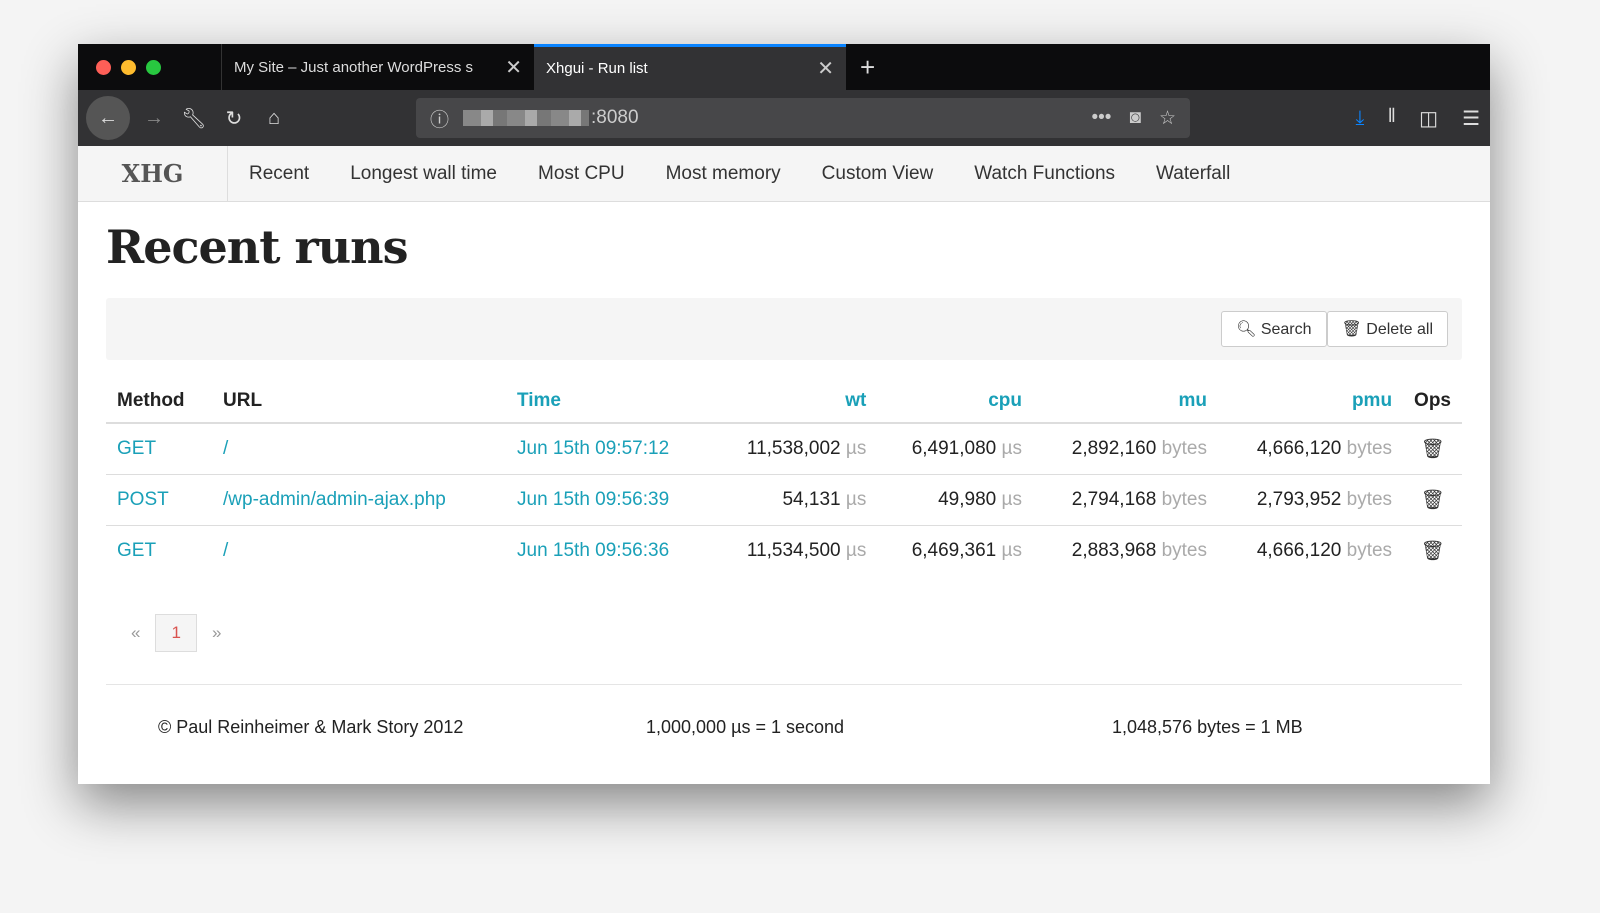 The image size is (1600, 913). What do you see at coordinates (1432, 402) in the screenshot?
I see `header-ops: Ops` at bounding box center [1432, 402].